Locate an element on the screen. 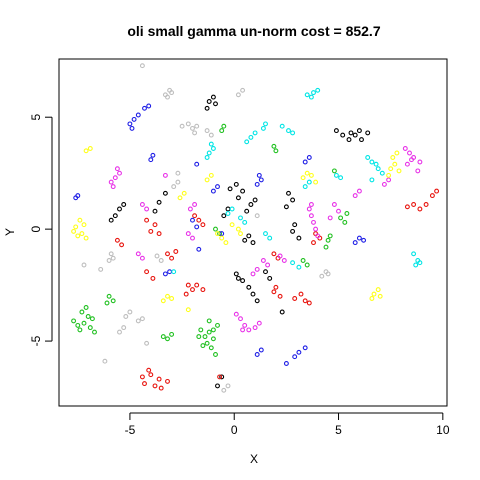 The width and height of the screenshot is (480, 480). y-tick-label: 5 is located at coordinates (36, 117).